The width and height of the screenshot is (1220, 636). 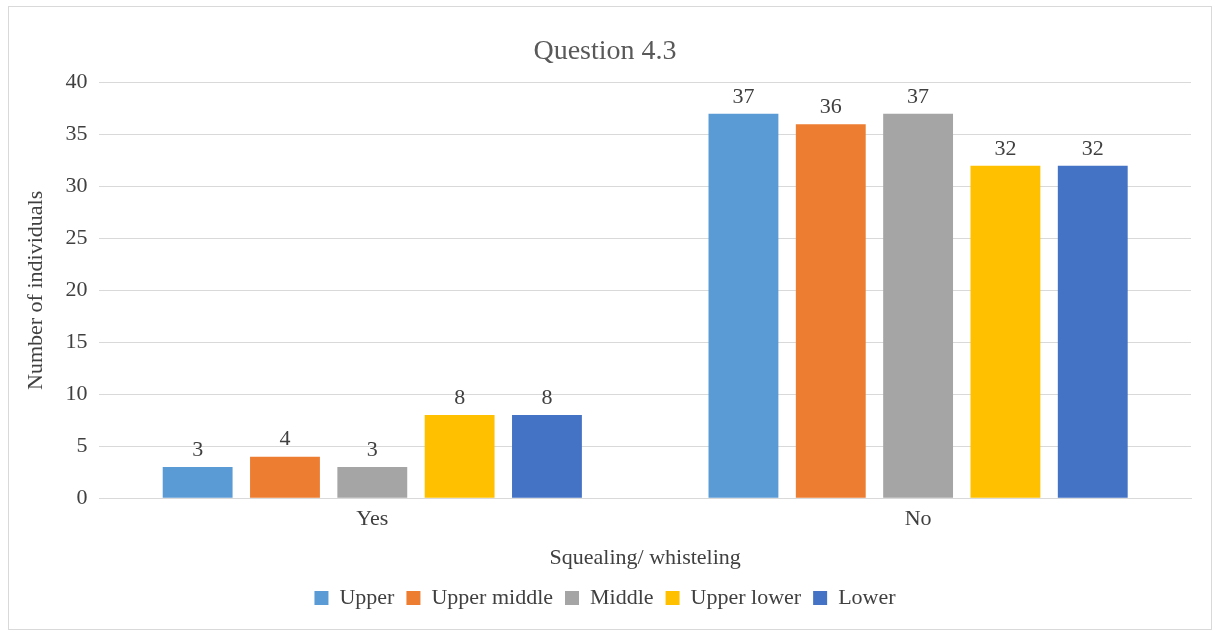 What do you see at coordinates (830, 105) in the screenshot?
I see `data-label: 36` at bounding box center [830, 105].